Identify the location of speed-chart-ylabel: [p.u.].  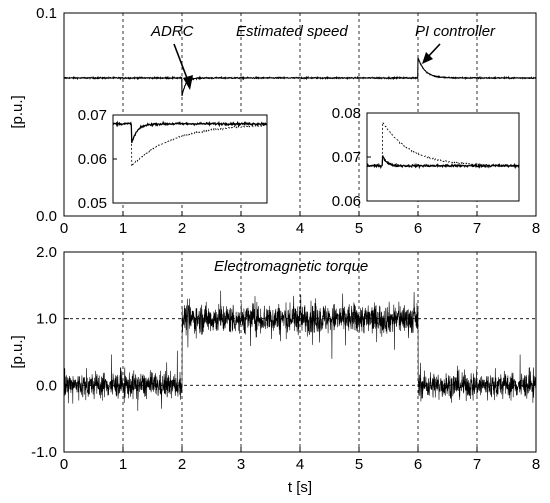
(17, 111).